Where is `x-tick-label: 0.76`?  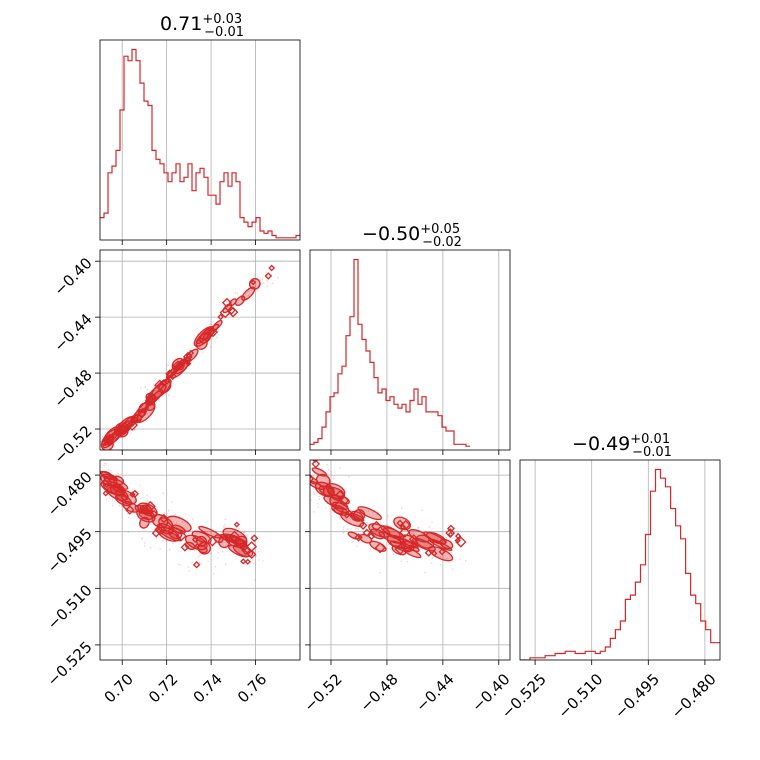
x-tick-label: 0.76 is located at coordinates (252, 688).